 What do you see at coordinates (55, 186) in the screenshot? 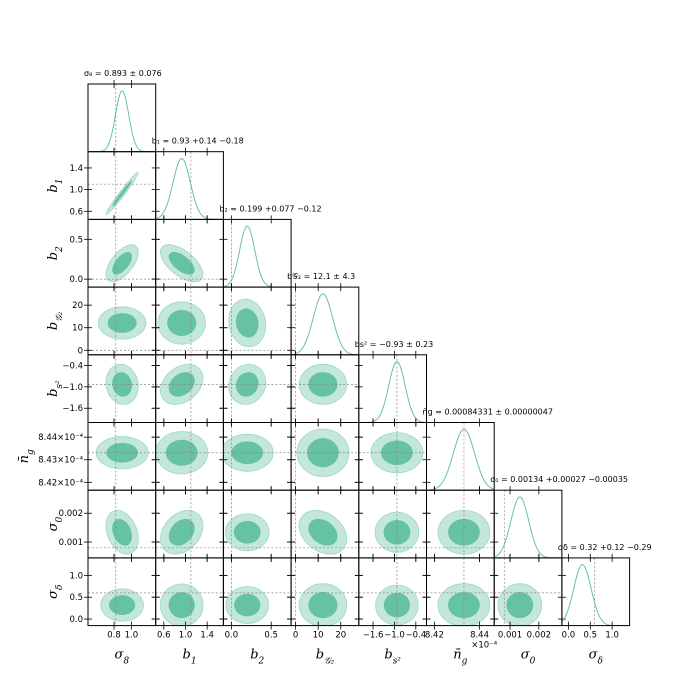
I see `y-axis-label-b1: b1` at bounding box center [55, 186].